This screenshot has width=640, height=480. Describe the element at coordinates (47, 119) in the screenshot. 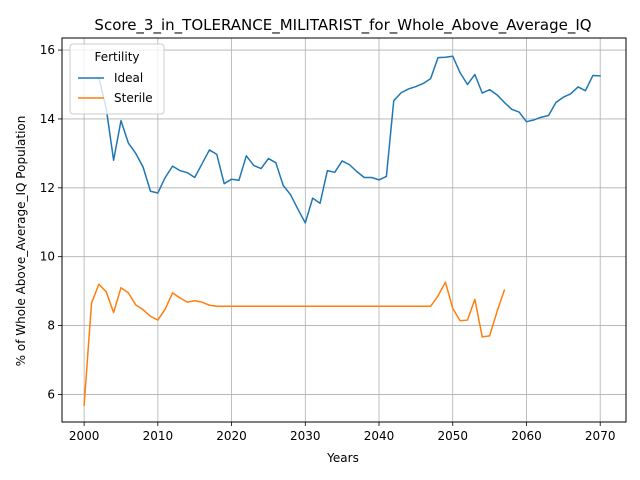

I see `y-tick-label: 14` at that location.